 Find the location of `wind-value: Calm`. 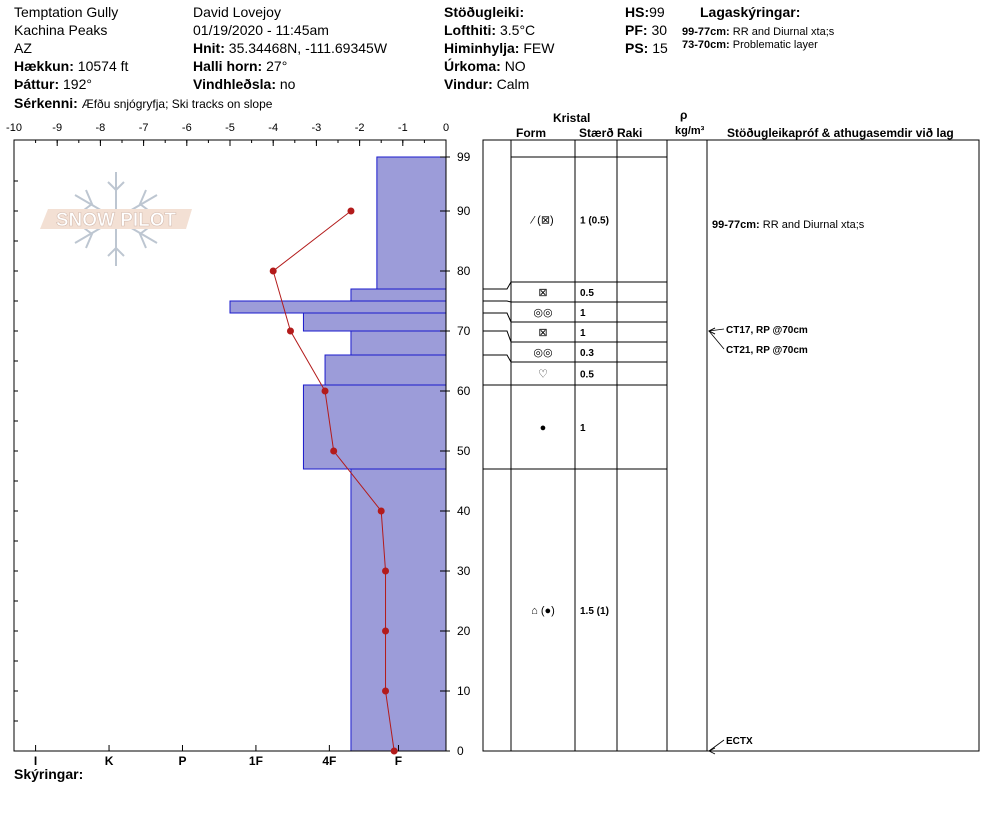

wind-value: Calm is located at coordinates (513, 84).